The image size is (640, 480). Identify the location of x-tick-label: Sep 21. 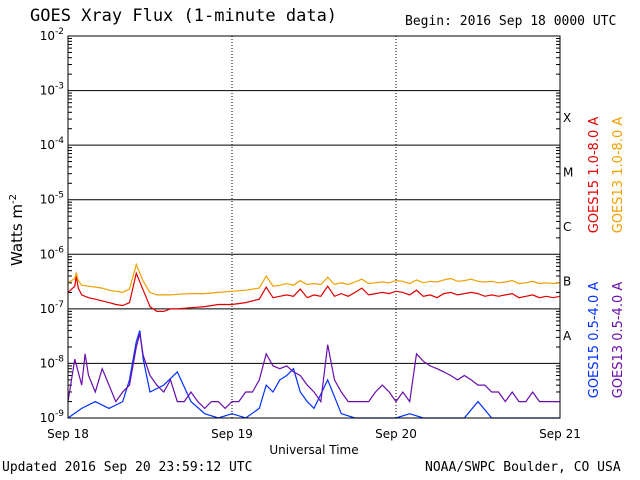
(560, 434).